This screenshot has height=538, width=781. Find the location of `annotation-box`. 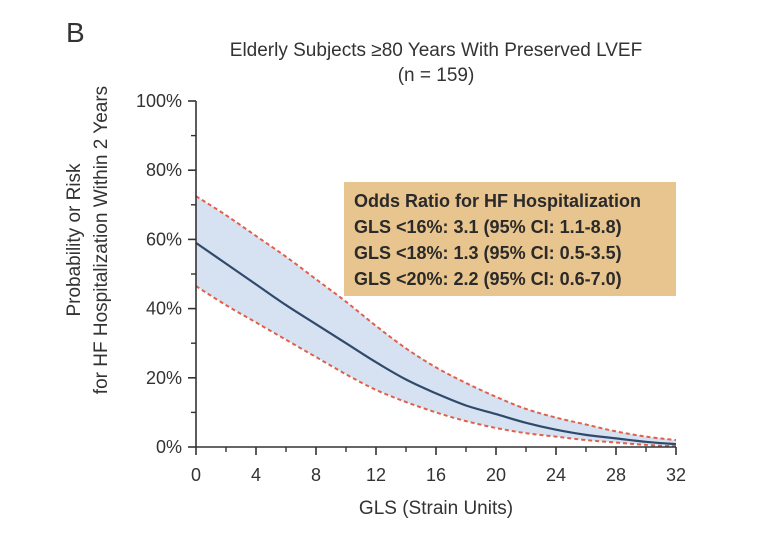

annotation-box is located at coordinates (510, 239).